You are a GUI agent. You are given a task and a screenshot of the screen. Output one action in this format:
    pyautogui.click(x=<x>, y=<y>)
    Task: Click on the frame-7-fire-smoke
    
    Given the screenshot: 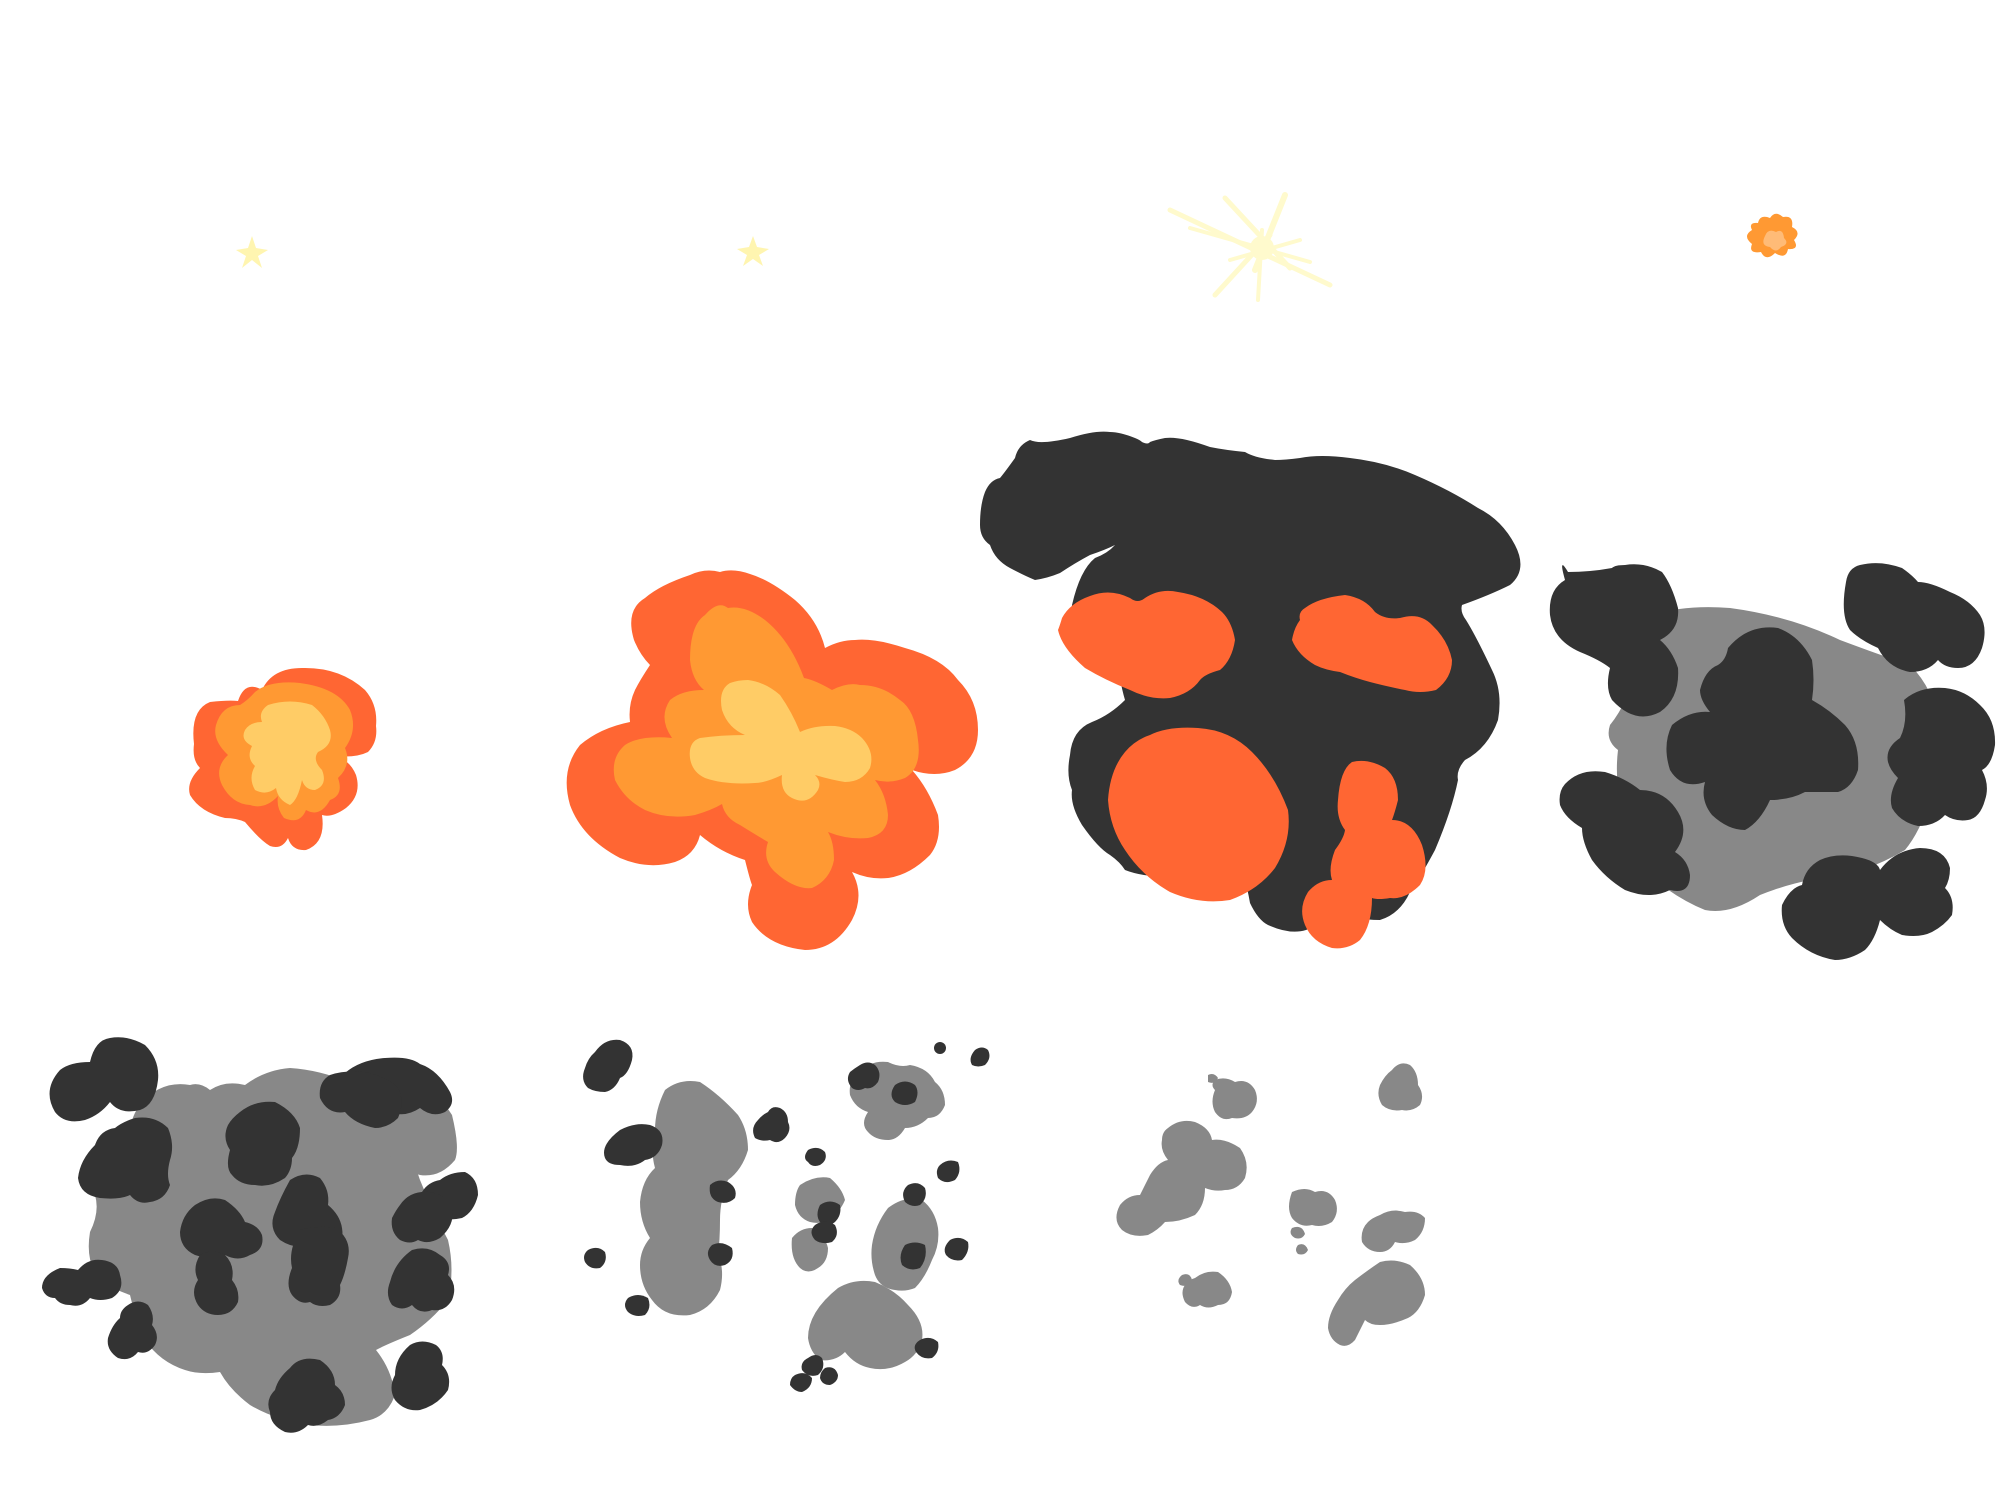 What is the action you would take?
    pyautogui.click(x=1250, y=690)
    